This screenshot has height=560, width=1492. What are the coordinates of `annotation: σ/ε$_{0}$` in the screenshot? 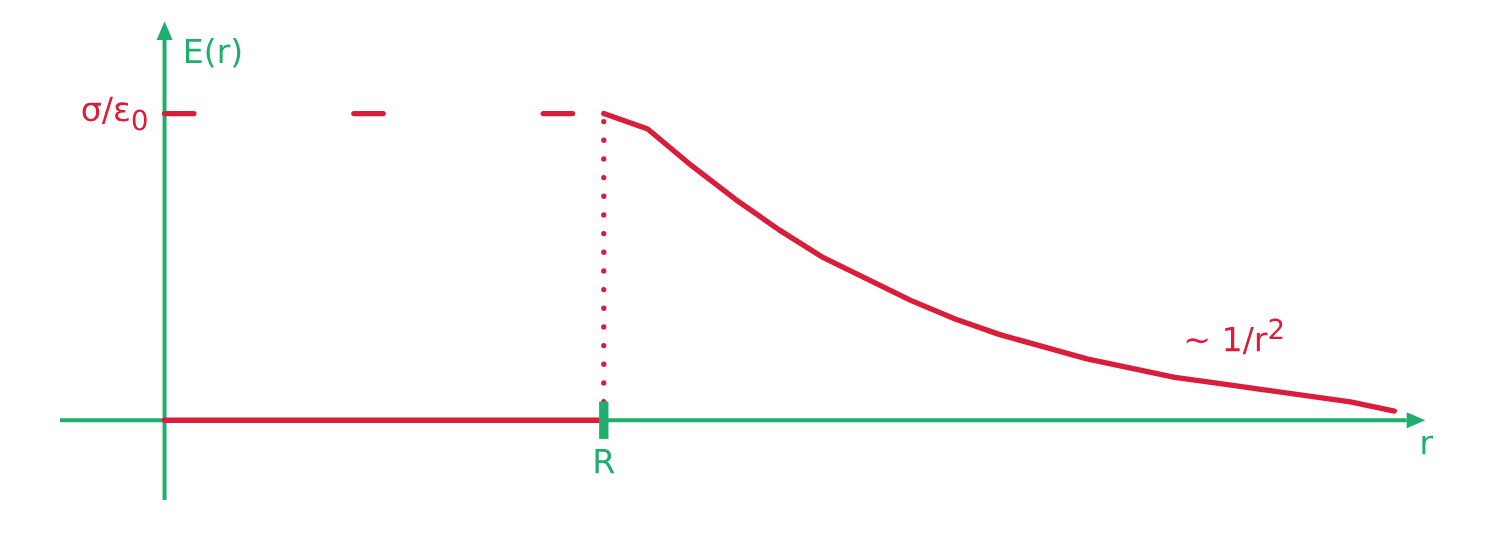 It's located at (114, 113).